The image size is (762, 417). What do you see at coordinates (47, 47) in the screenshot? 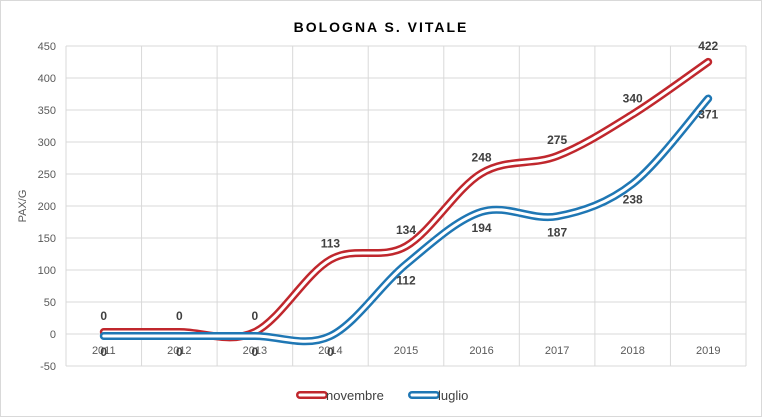
I see `y-tick-label: 450` at bounding box center [47, 47].